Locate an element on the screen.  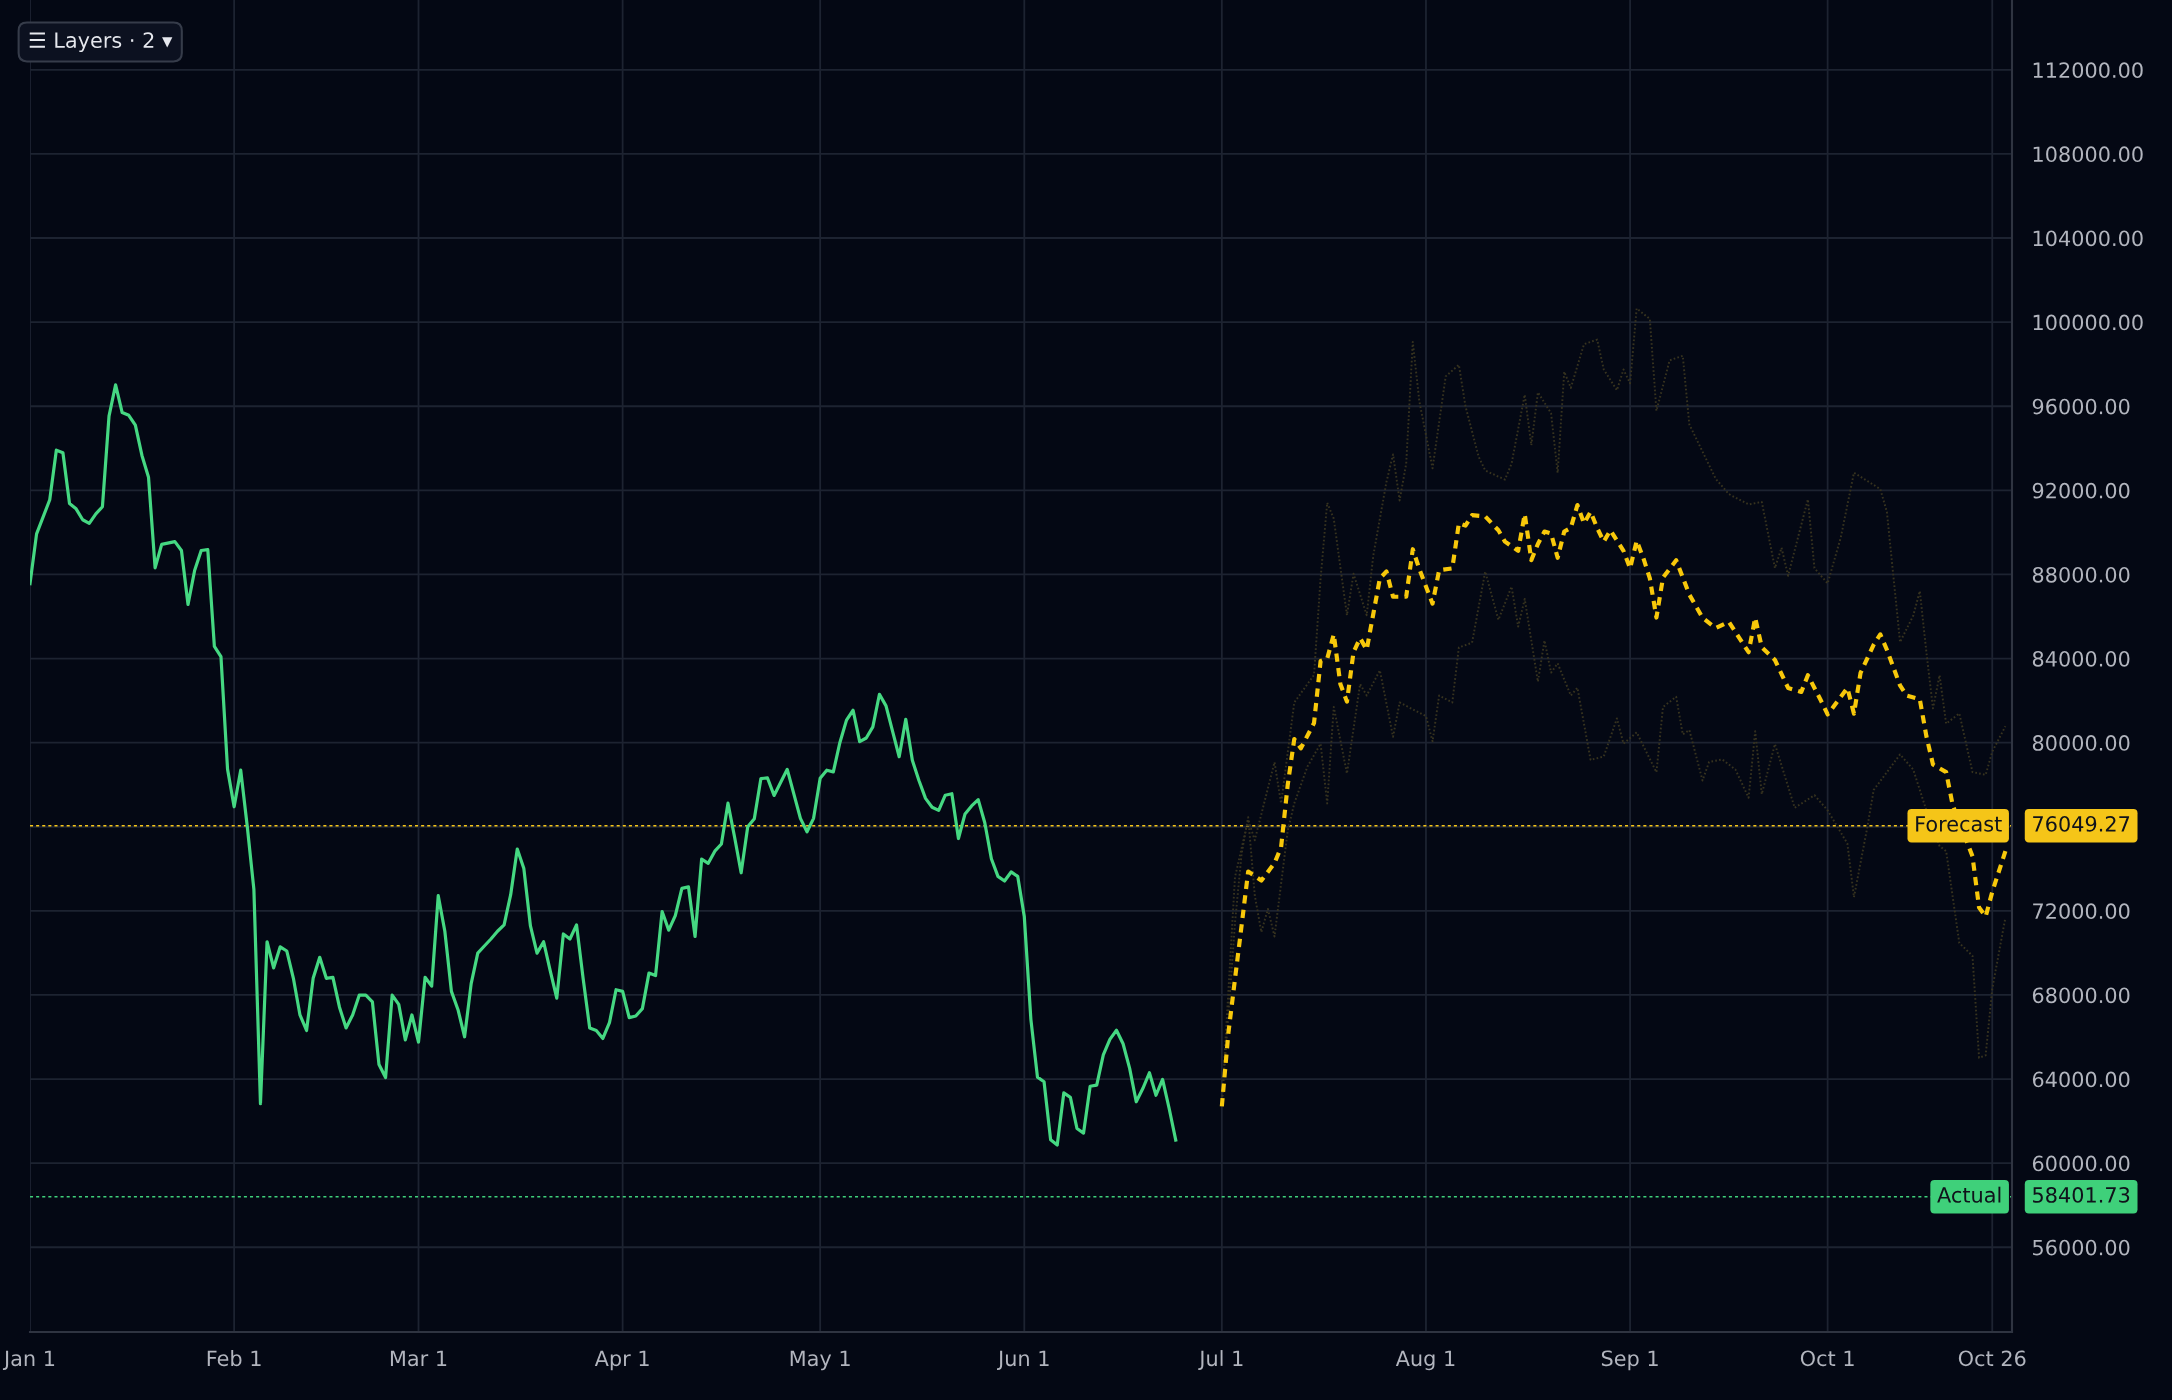
x-tick-label: May 1 is located at coordinates (820, 1360).